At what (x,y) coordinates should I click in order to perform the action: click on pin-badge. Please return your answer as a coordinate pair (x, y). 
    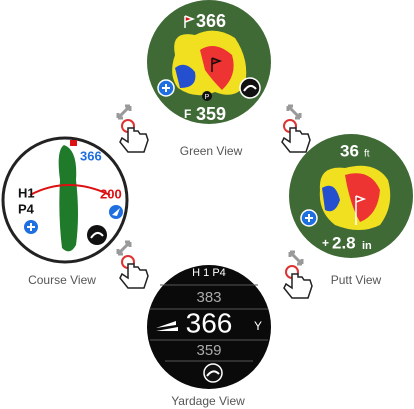
    Looking at the image, I should click on (207, 96).